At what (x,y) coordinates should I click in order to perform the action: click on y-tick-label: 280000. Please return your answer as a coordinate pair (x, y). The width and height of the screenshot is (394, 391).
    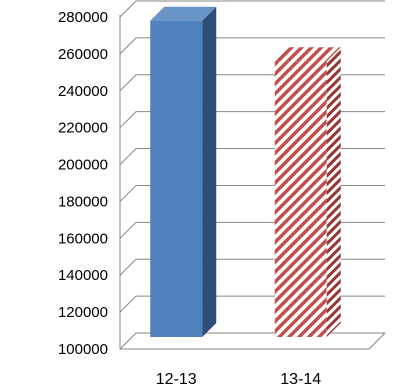
    Looking at the image, I should click on (83, 17).